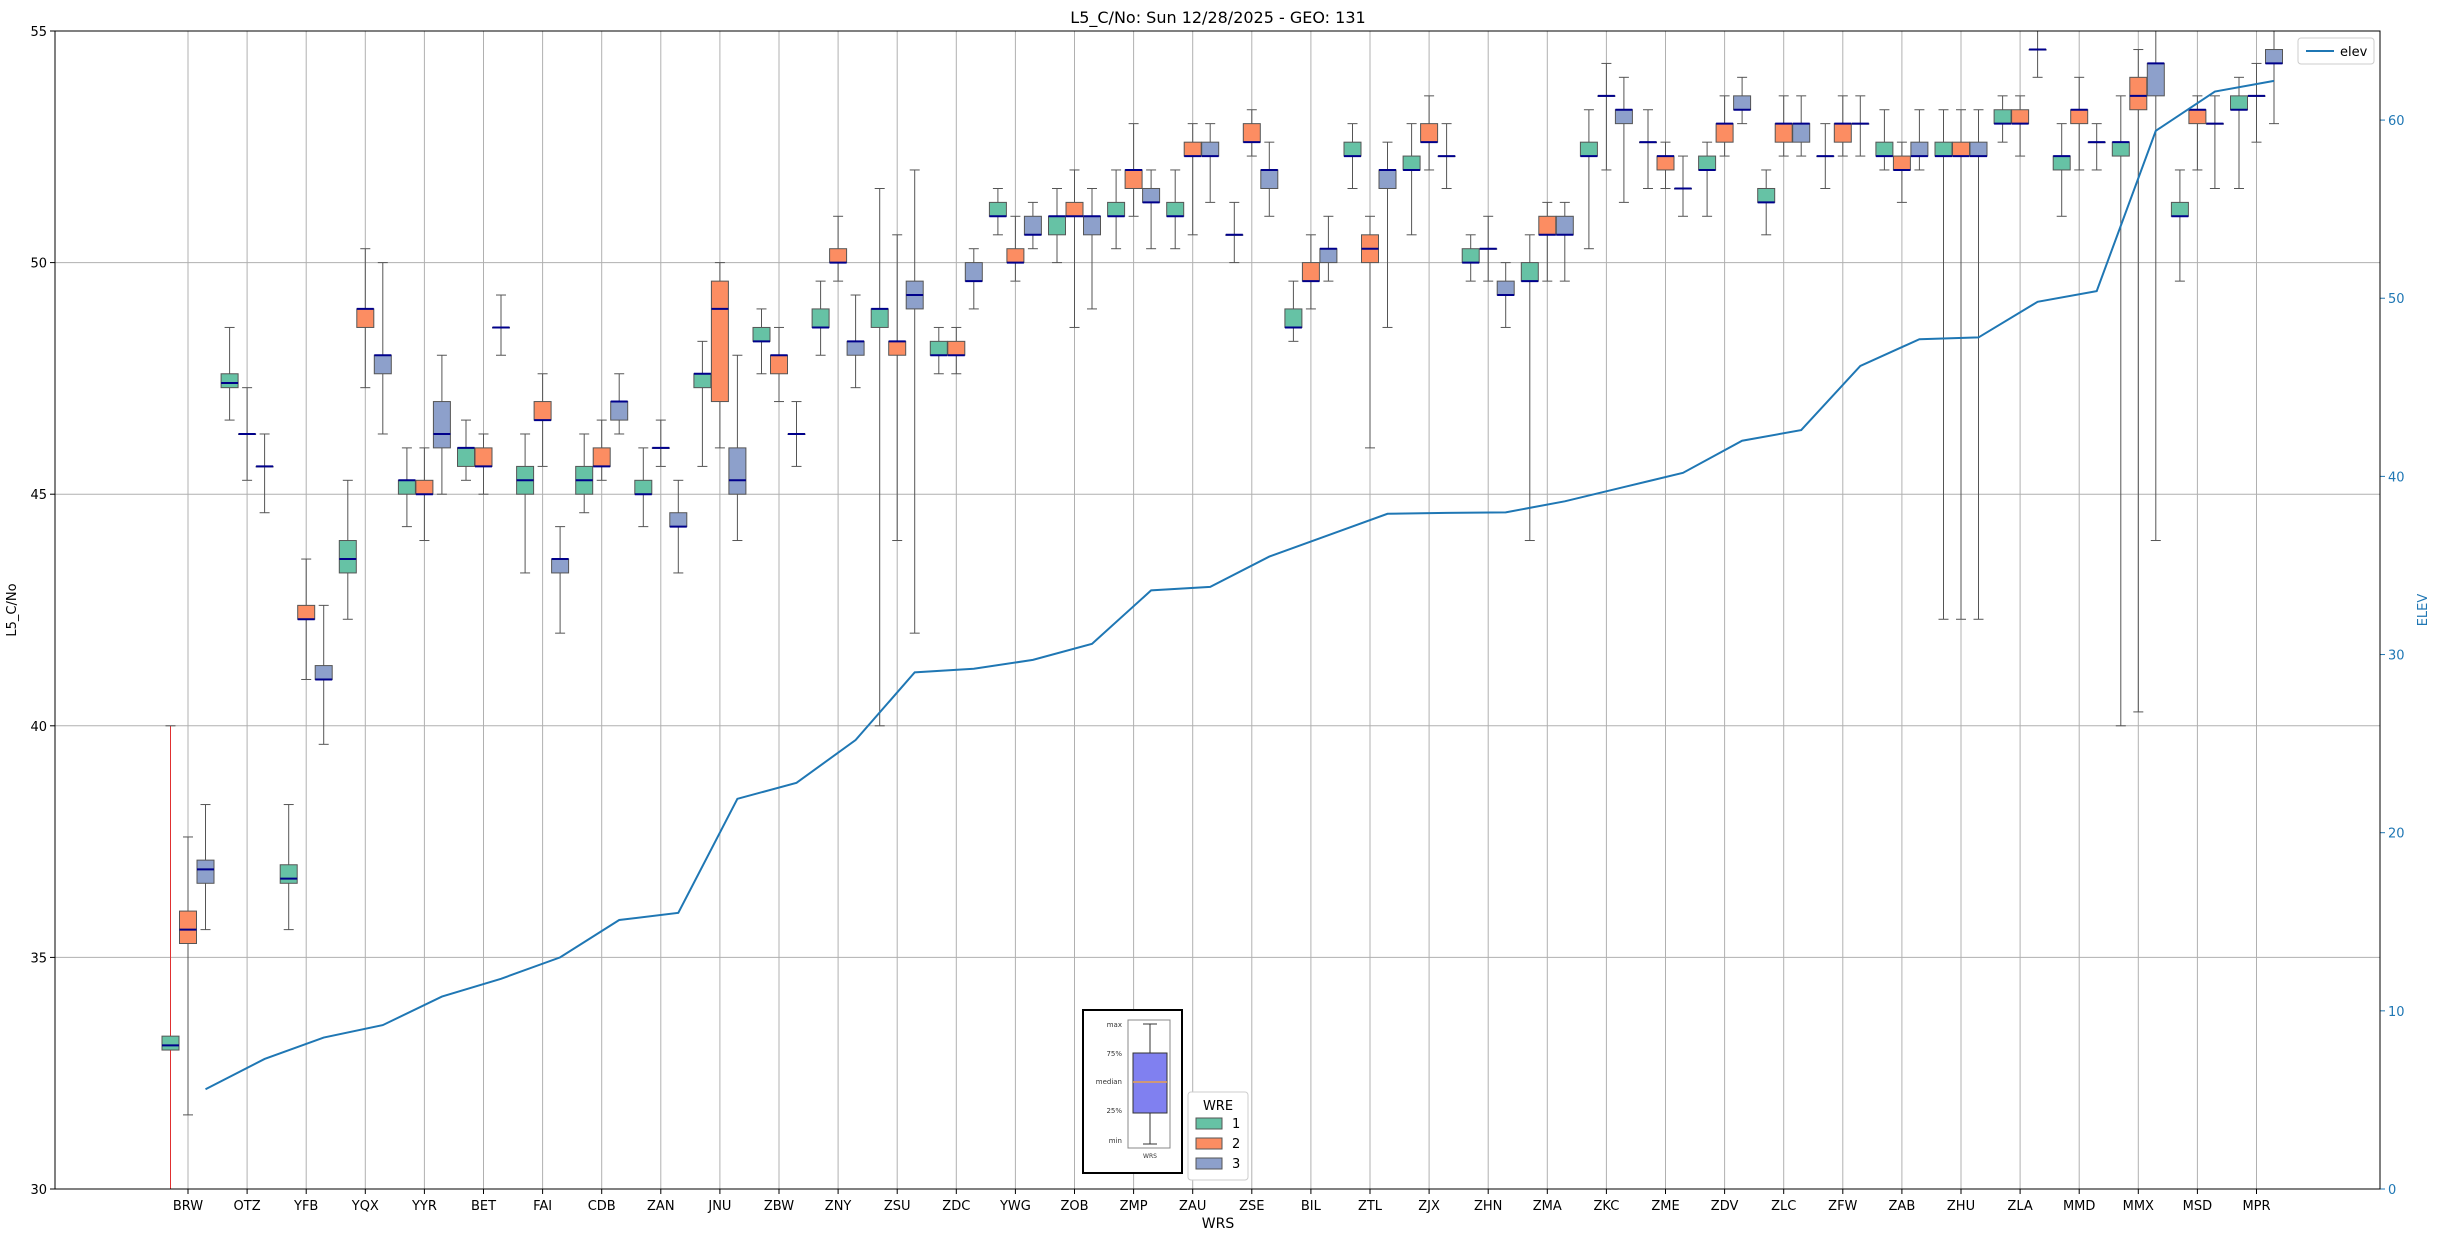 The width and height of the screenshot is (2438, 1240). I want to click on x-tick-label: MPR, so click(2256, 1206).